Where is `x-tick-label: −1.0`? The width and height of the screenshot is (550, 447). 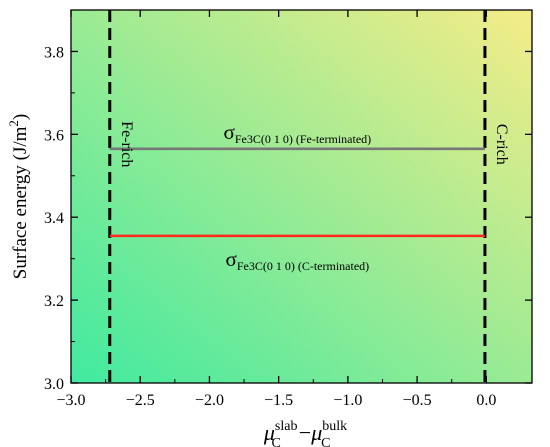
x-tick-label: −1.0 is located at coordinates (347, 400).